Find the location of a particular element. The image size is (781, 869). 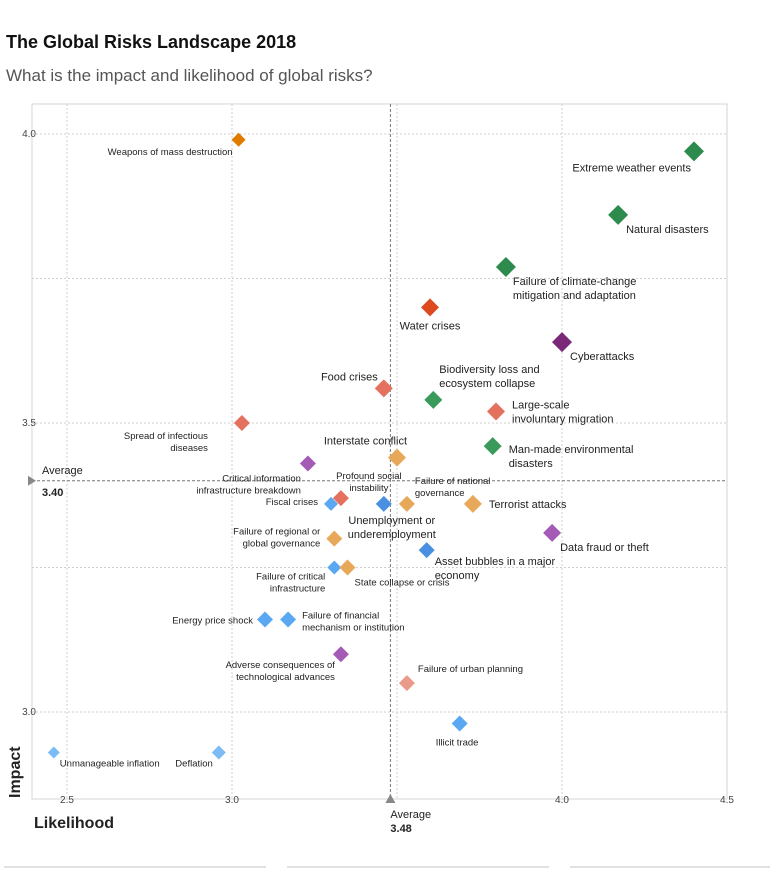

risk-label: Data fraud or theft is located at coordinates (604, 548).